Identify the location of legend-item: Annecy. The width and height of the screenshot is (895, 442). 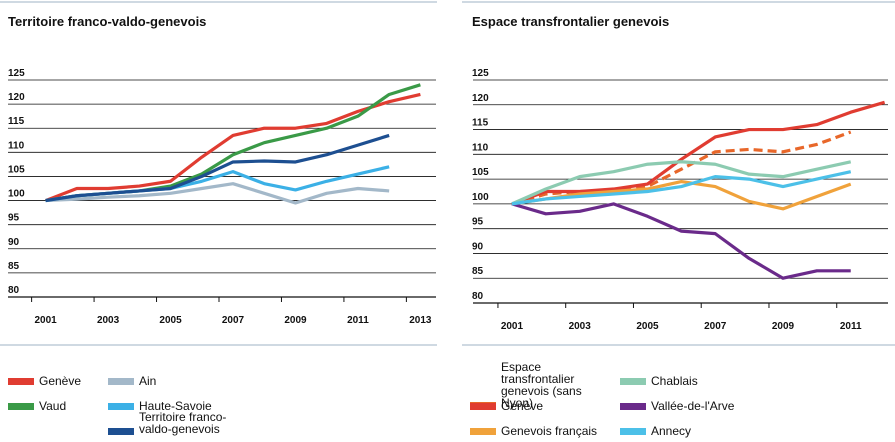
(655, 431).